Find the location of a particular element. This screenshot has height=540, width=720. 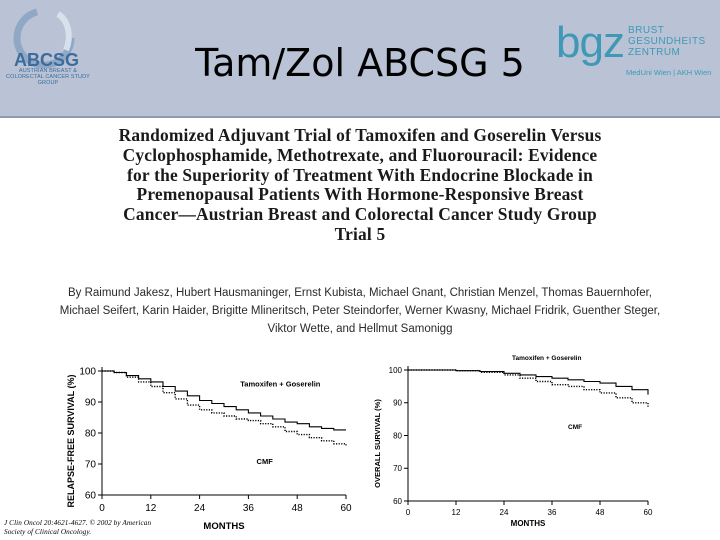

bgz-word: GESUNDHEITS is located at coordinates (667, 41).